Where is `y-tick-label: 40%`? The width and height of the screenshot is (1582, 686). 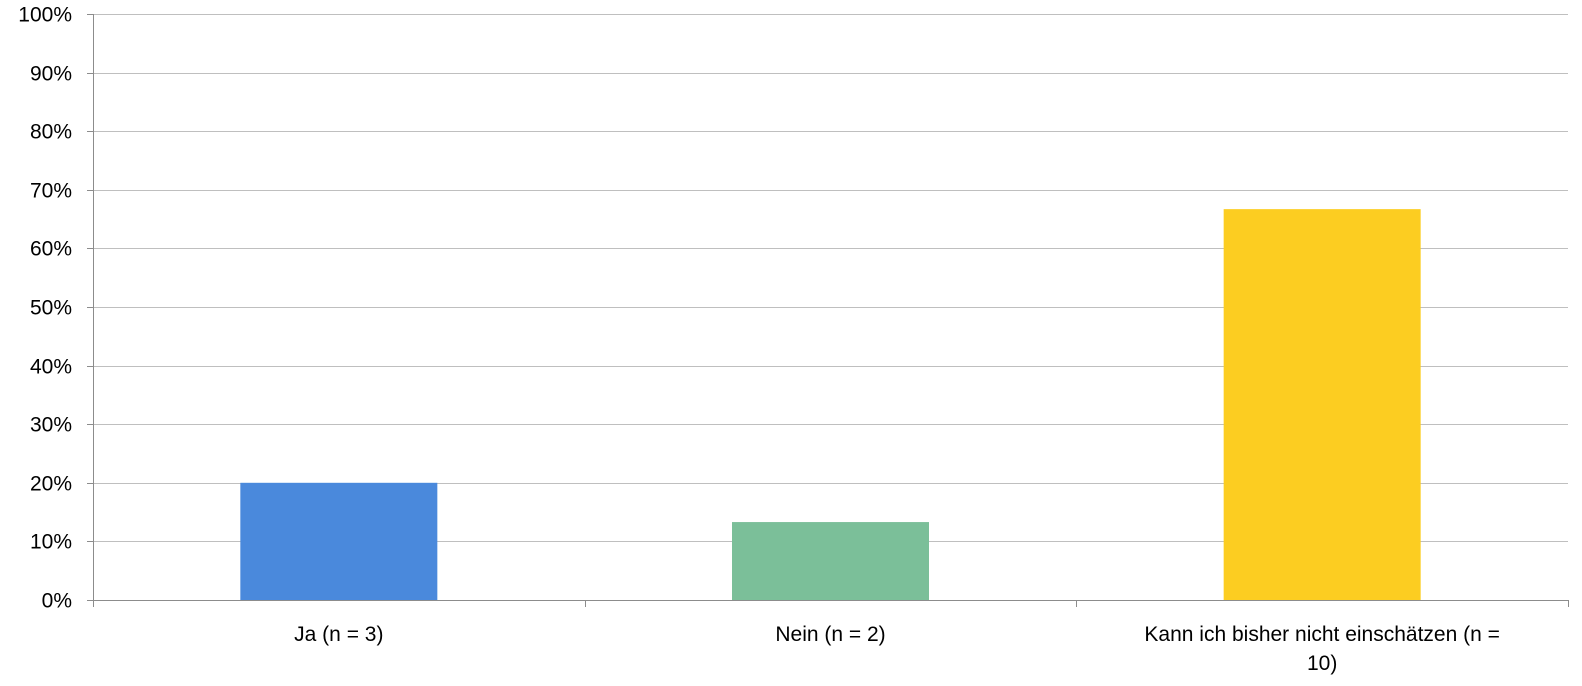
y-tick-label: 40% is located at coordinates (51, 367).